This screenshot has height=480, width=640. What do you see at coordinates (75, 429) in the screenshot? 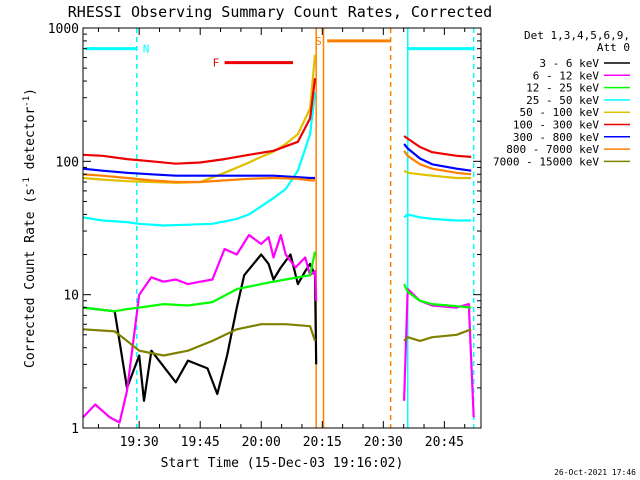
I see `y-tick-label-0: 1` at bounding box center [75, 429].